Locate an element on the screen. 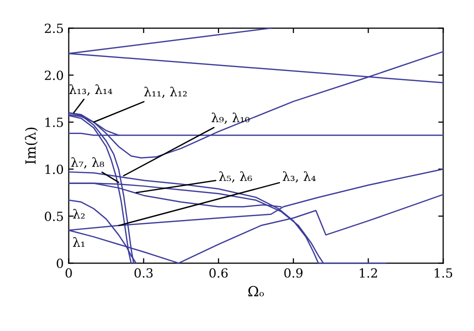  x-tick-label: 1.5 is located at coordinates (443, 273).